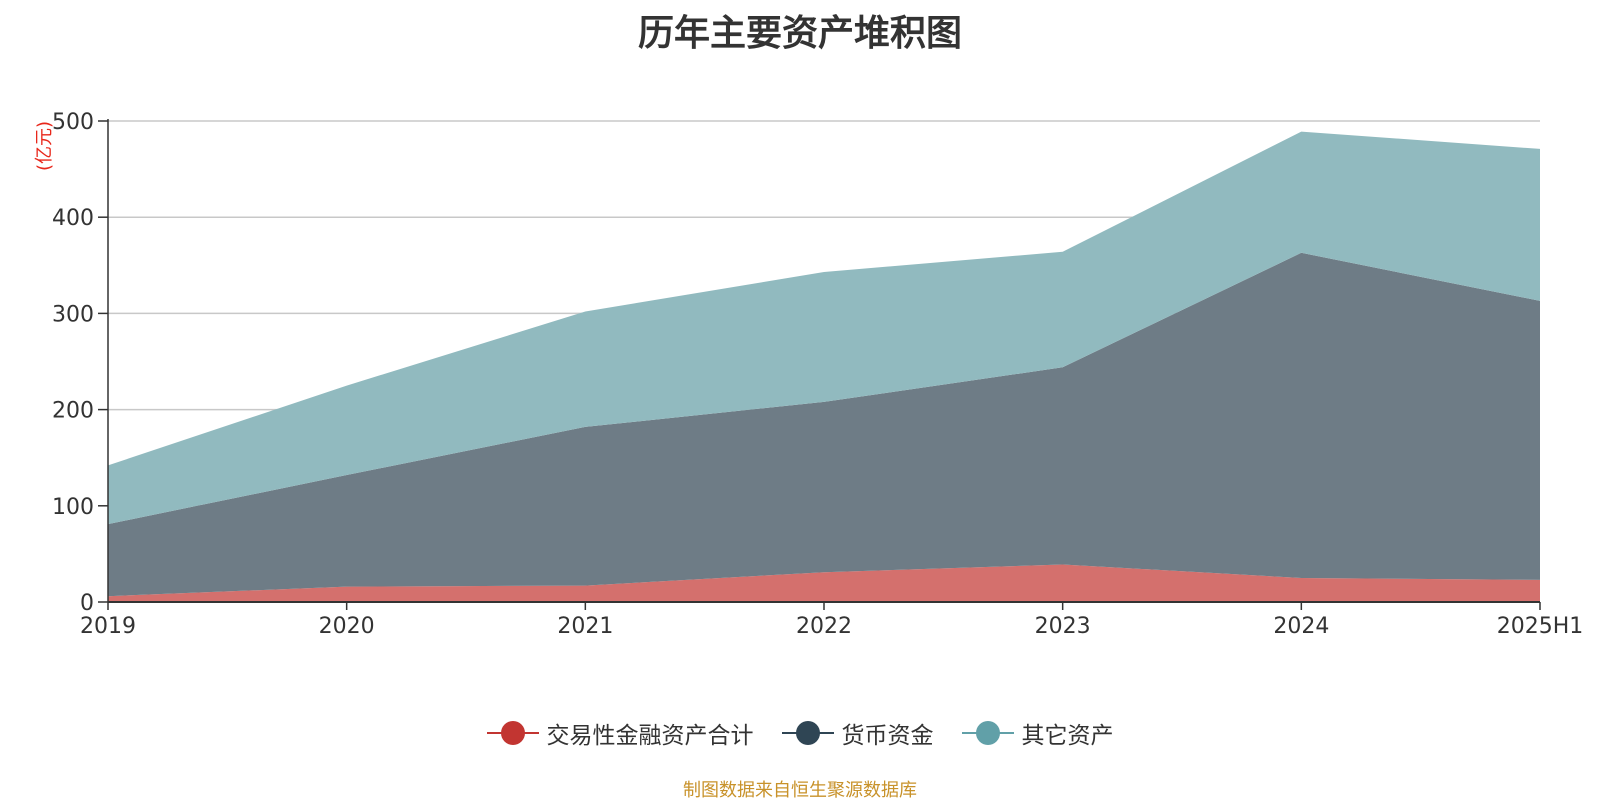 The image size is (1600, 802). What do you see at coordinates (347, 626) in the screenshot?
I see `x-tick-label: 2020` at bounding box center [347, 626].